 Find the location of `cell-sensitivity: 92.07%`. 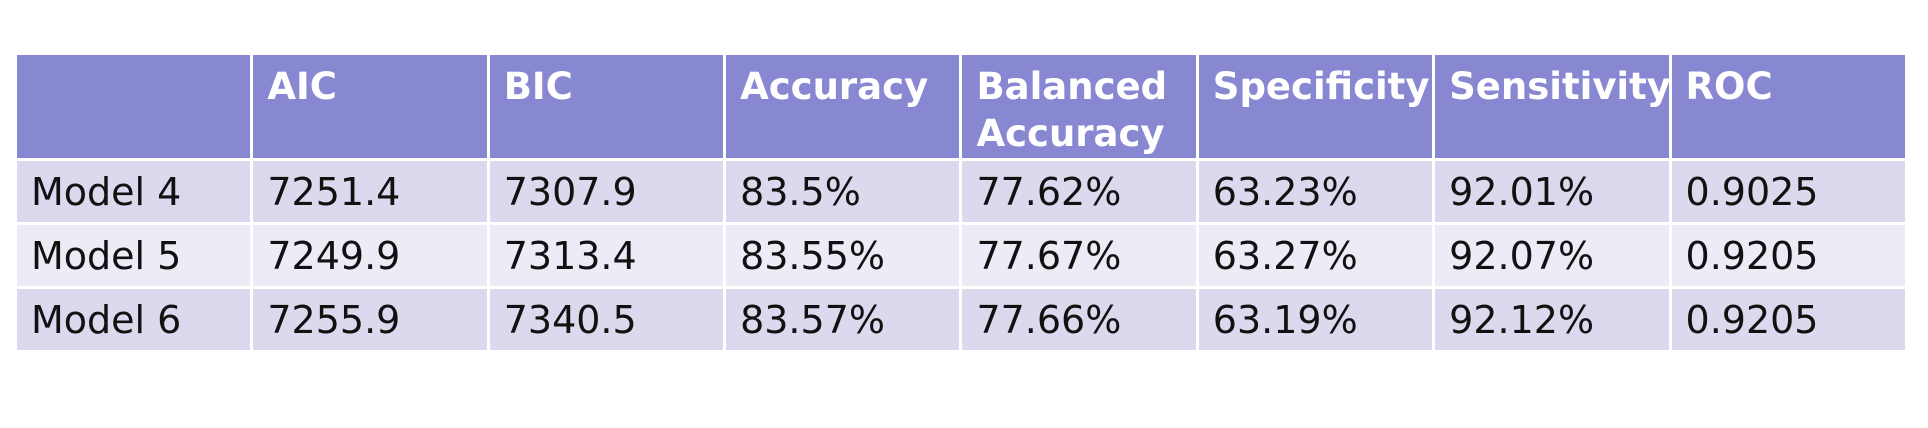

cell-sensitivity: 92.07% is located at coordinates (1552, 255).